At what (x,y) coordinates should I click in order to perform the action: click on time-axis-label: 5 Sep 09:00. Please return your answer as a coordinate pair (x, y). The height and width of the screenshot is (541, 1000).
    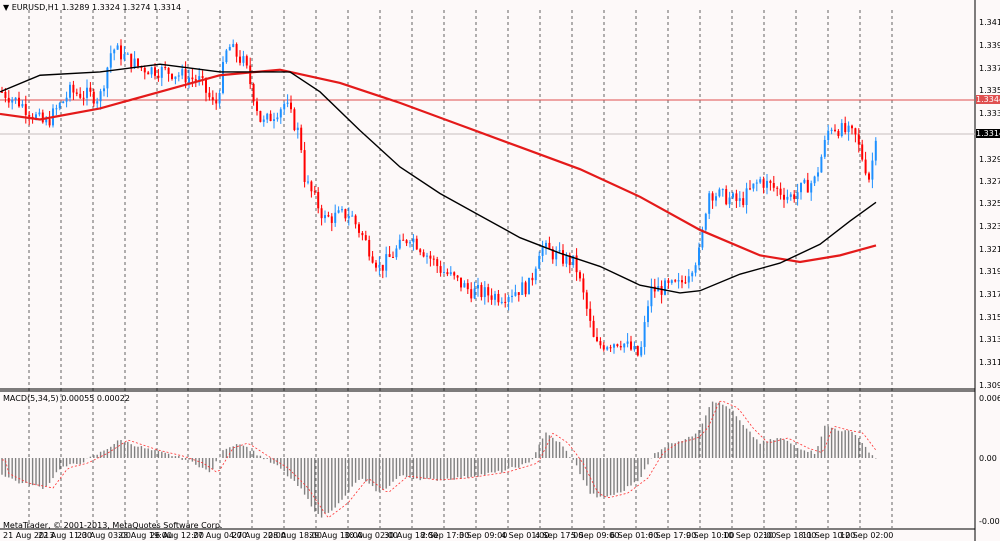
    Looking at the image, I should click on (595, 535).